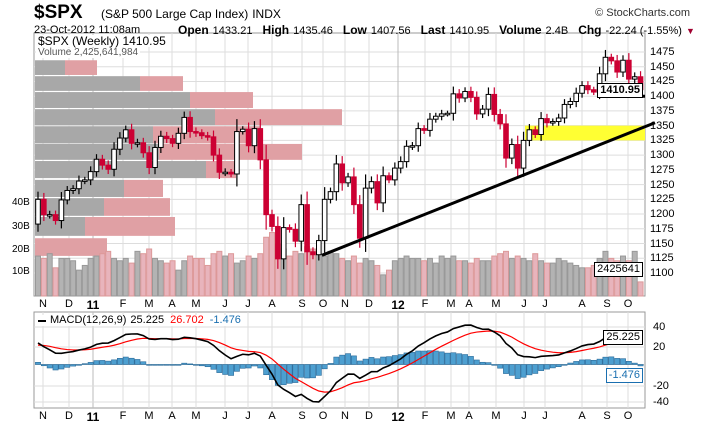  I want to click on macd-legend-histogram: -1.476, so click(225, 320).